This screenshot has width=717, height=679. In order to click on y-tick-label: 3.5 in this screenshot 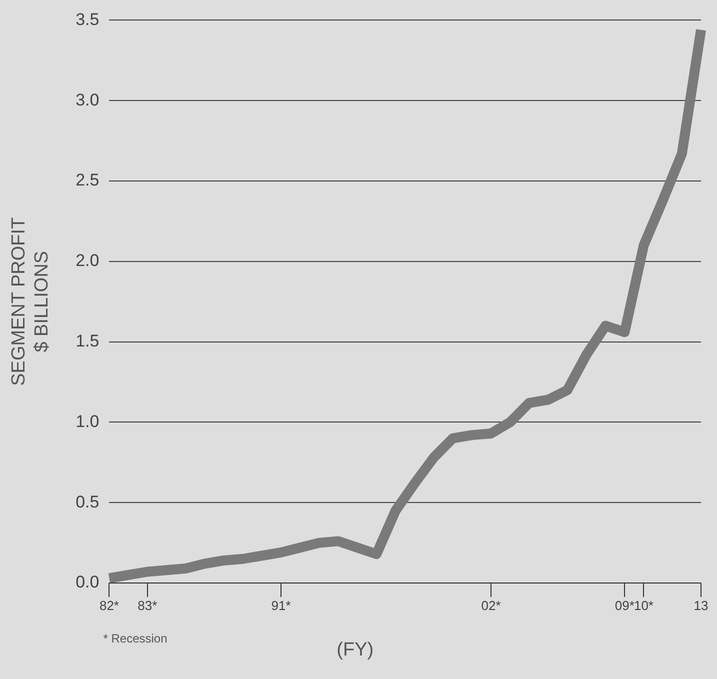, I will do `click(88, 19)`.